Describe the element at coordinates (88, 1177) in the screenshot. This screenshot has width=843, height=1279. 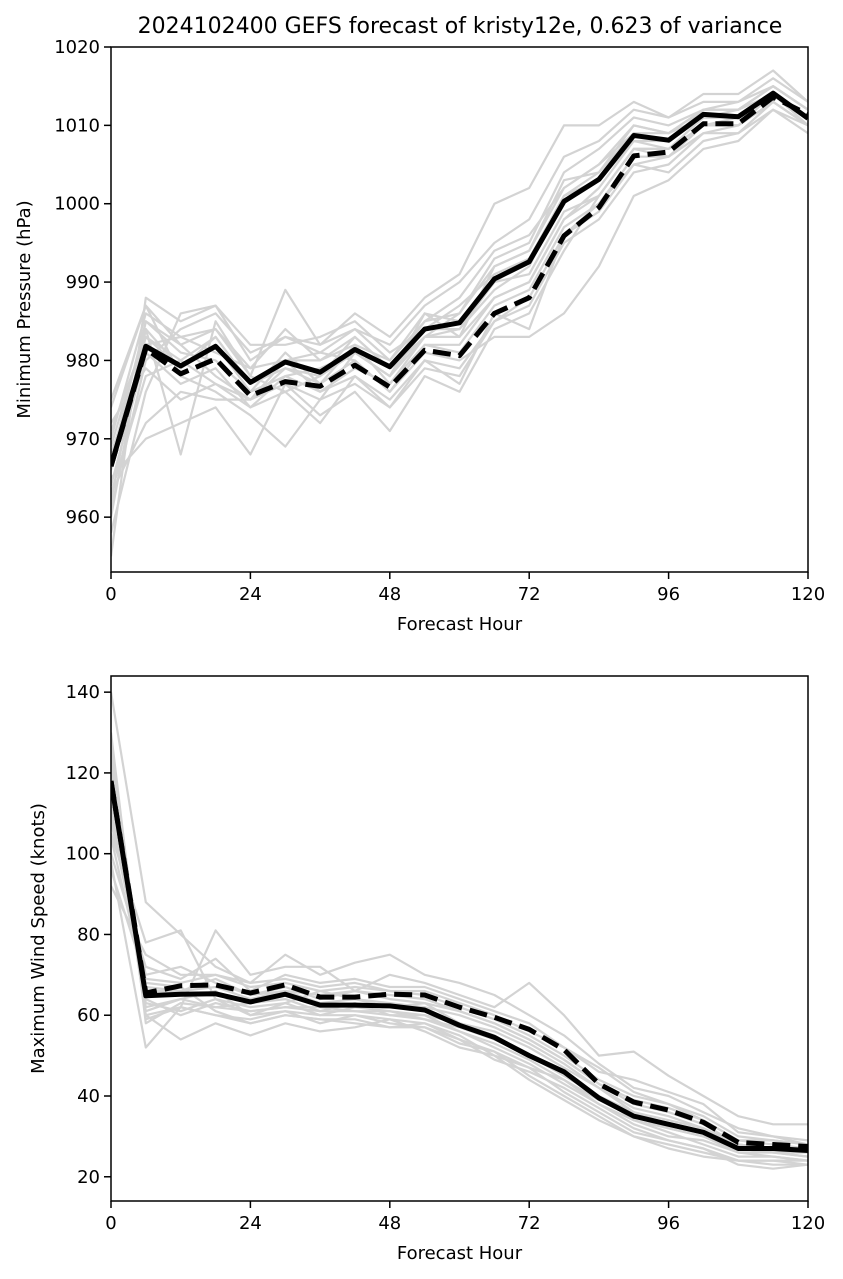
I see `y-tick-label: 20` at that location.